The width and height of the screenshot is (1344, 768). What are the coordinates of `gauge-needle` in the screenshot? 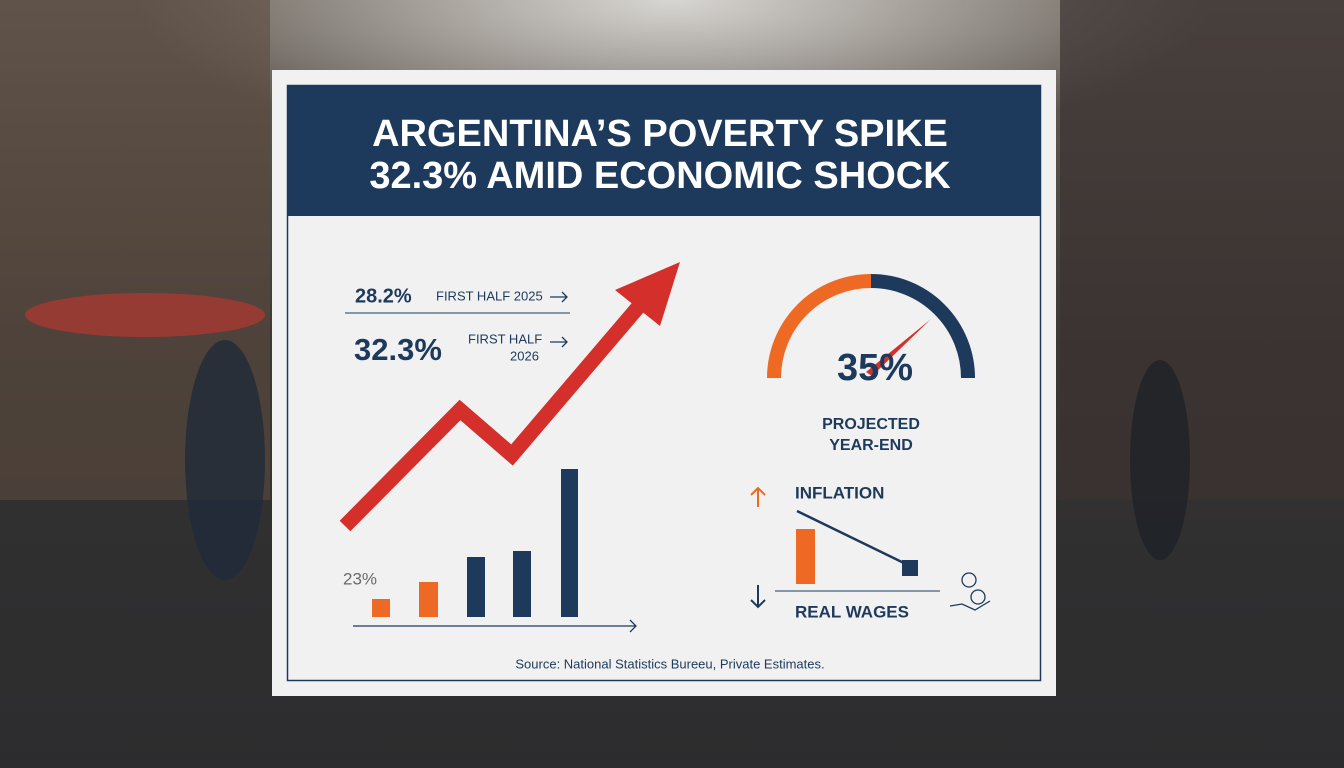 It's located at (898, 347).